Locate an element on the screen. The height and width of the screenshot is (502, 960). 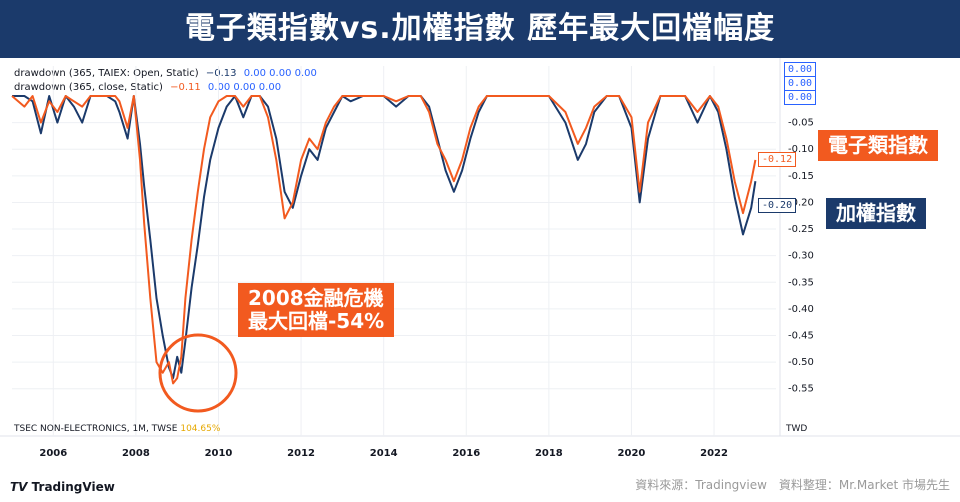
tradingview-logo: 𝙏𝙑 TradingView is located at coordinates (62, 487).